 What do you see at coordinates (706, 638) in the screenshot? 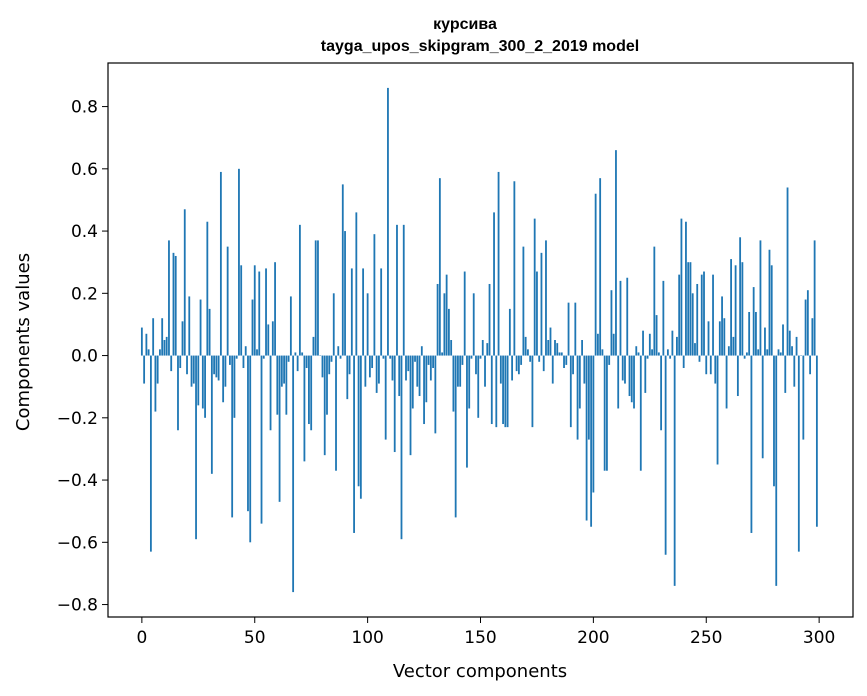
I see `x-tick-label: 250` at bounding box center [706, 638].